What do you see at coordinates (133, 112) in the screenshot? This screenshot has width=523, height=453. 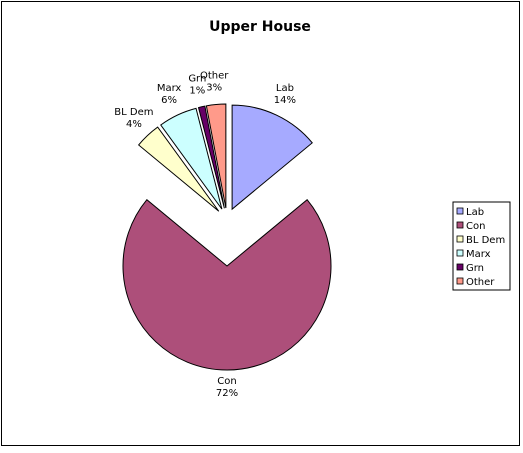 I see `data-label-name: BL Dem` at bounding box center [133, 112].